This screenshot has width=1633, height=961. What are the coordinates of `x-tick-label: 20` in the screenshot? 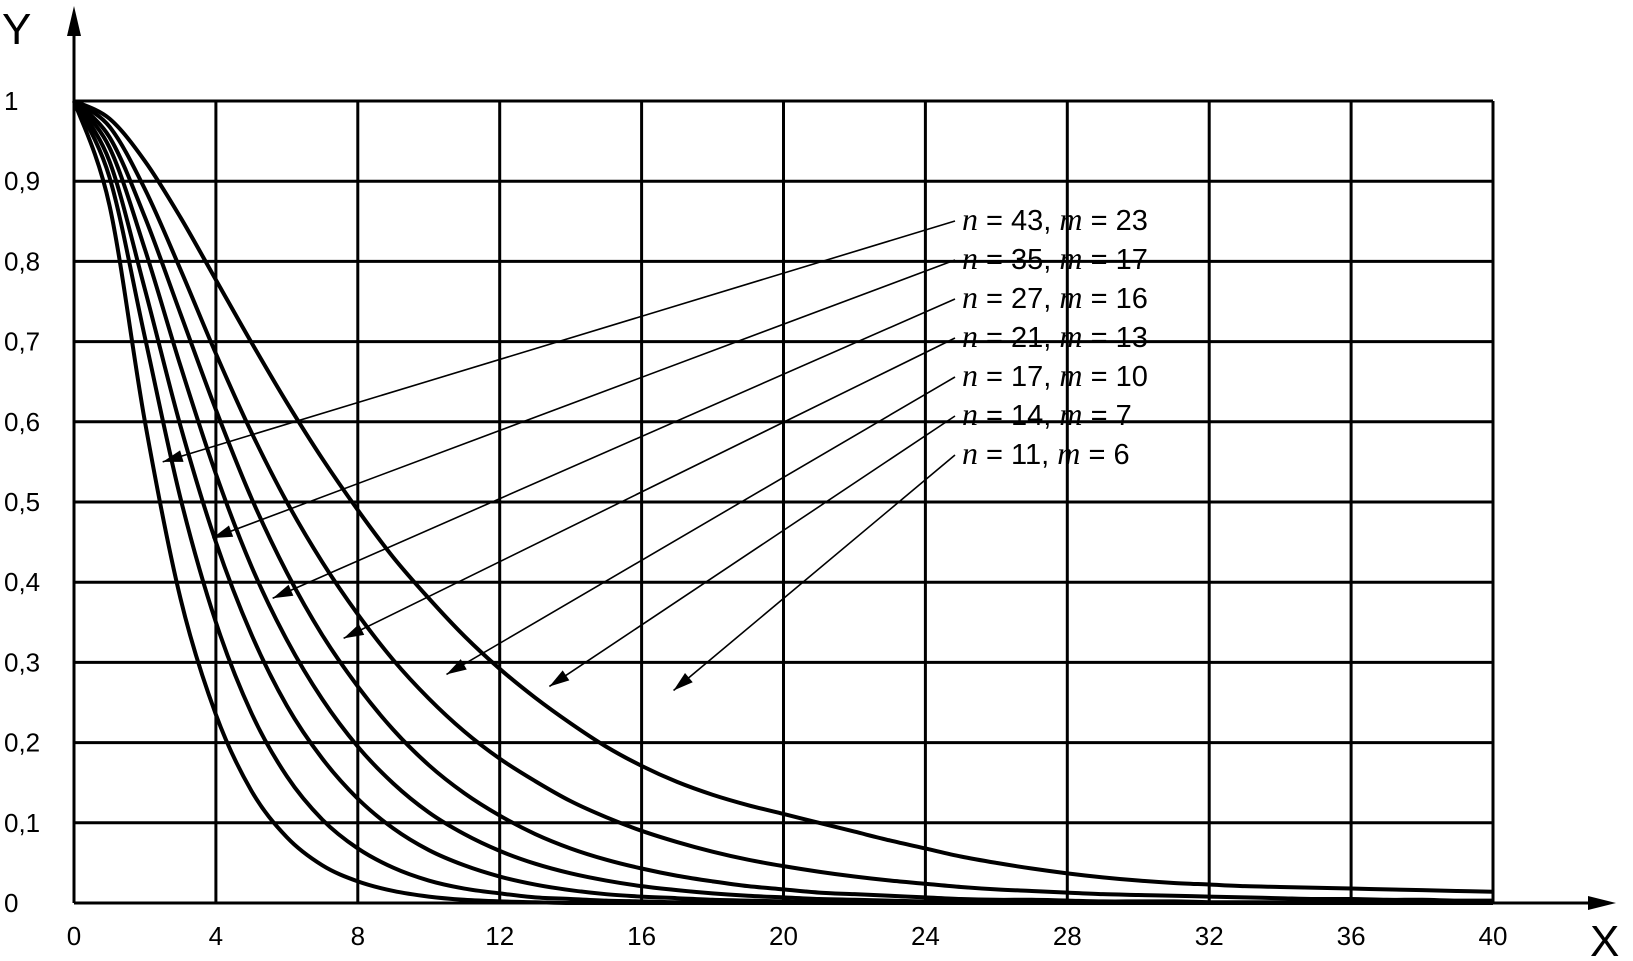 It's located at (783, 936).